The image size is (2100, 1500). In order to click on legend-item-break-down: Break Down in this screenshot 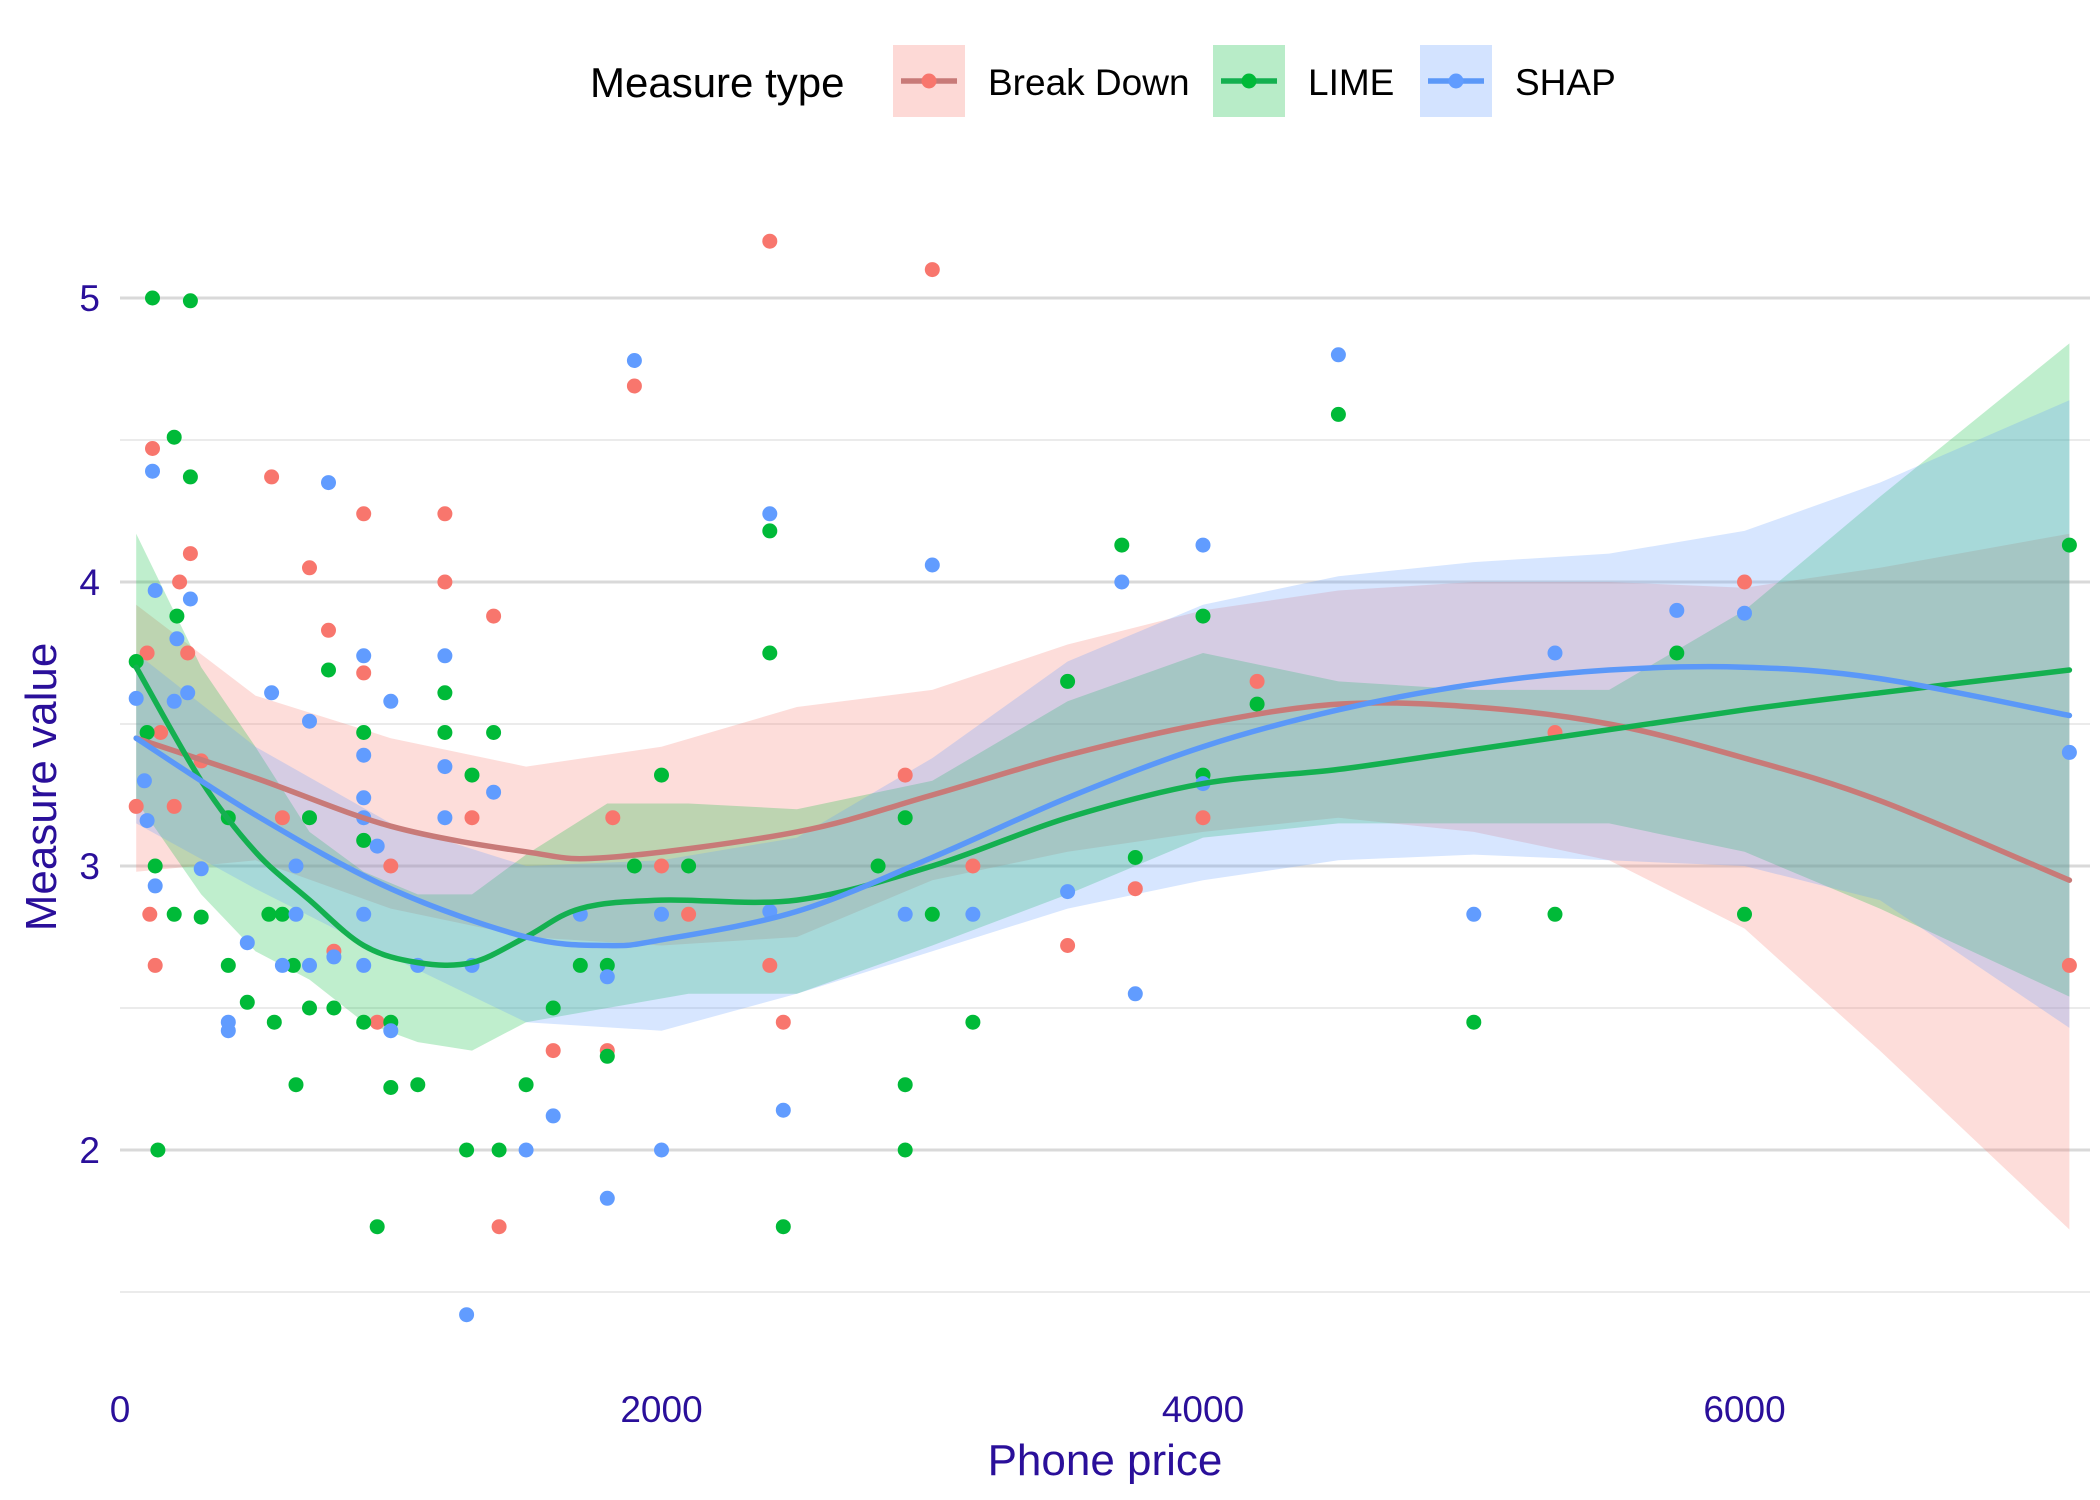, I will do `click(1041, 81)`.